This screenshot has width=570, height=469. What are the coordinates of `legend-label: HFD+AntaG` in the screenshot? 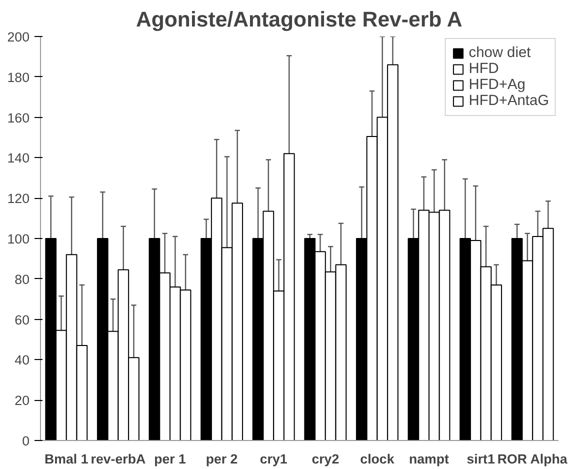 It's located at (508, 101).